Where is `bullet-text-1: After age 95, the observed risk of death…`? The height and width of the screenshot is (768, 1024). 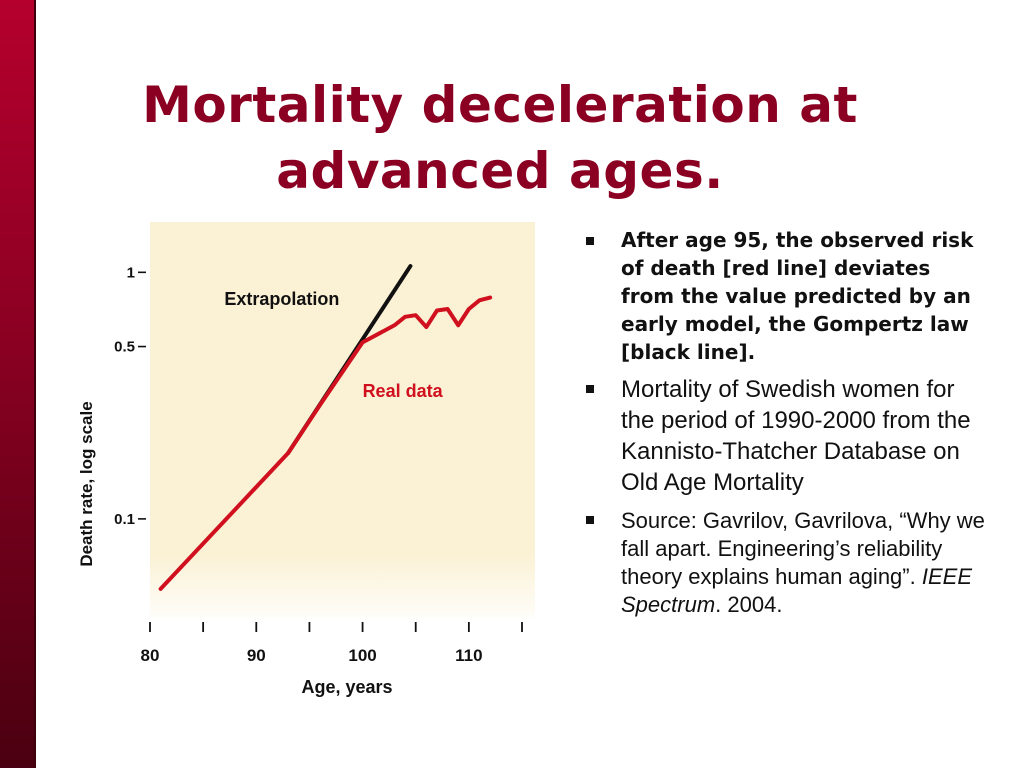
bullet-text-1: After age 95, the observed risk of death… is located at coordinates (797, 296).